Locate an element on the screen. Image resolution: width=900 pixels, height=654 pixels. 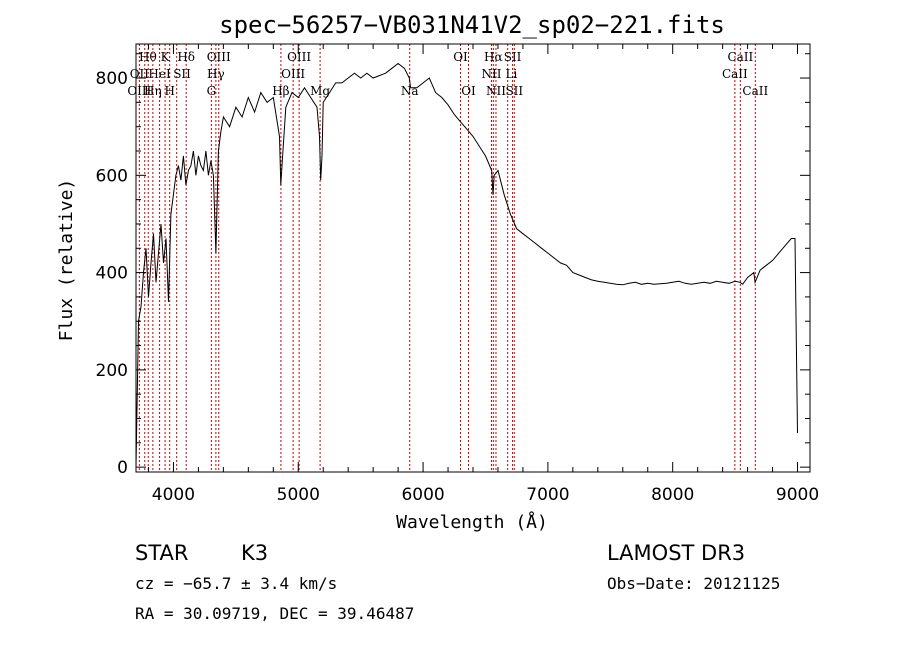
line-label: Na is located at coordinates (410, 91).